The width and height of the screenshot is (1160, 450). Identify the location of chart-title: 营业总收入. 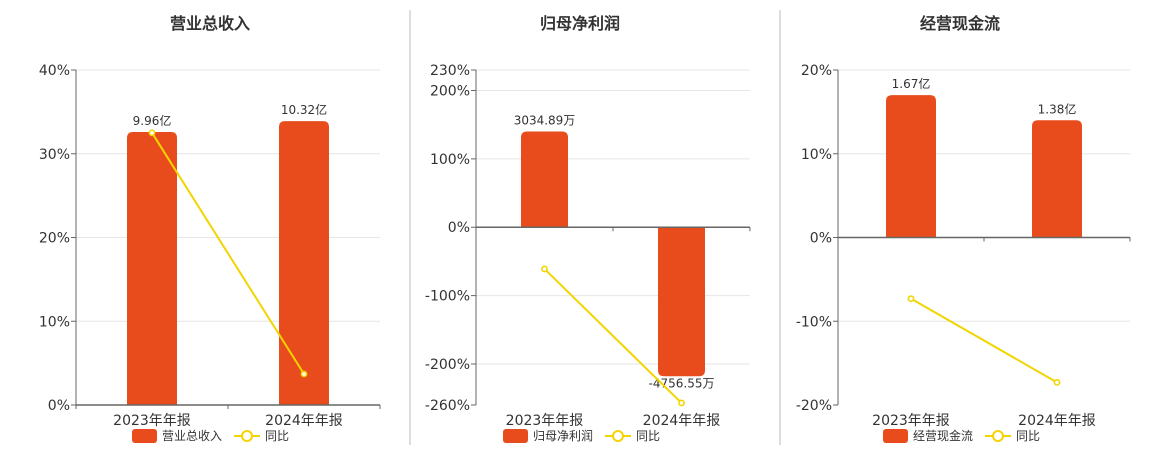
(210, 23).